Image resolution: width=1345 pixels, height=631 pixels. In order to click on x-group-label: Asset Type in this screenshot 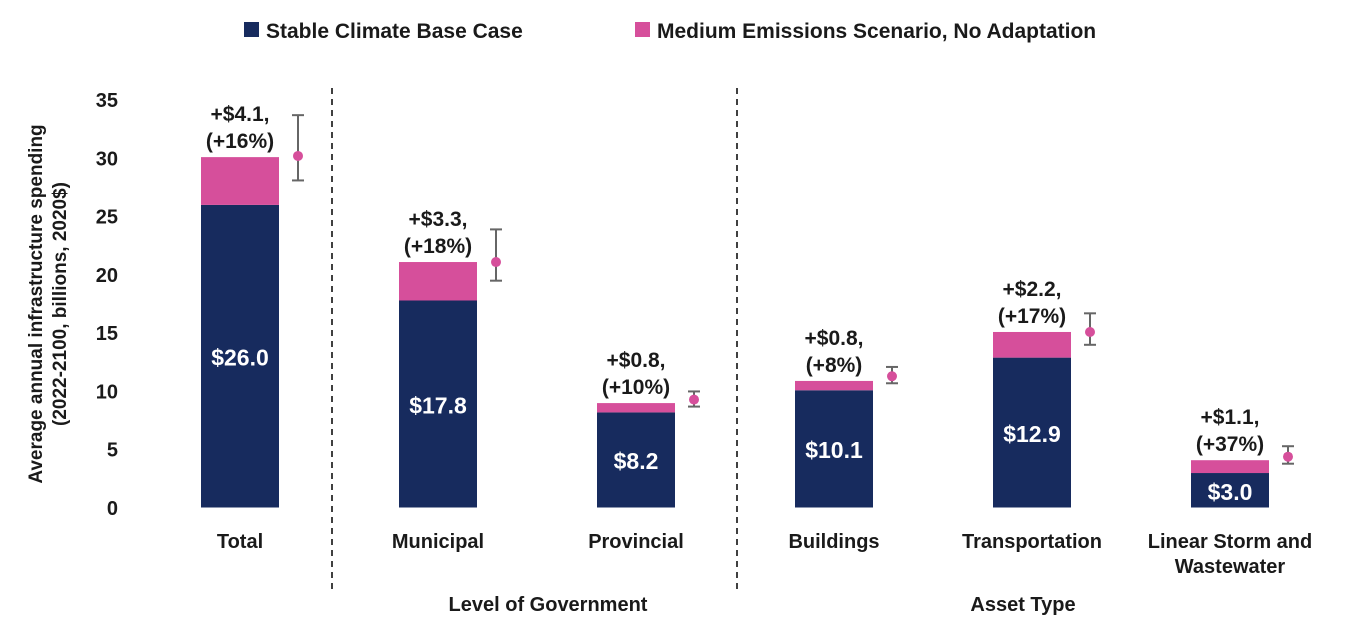, I will do `click(1022, 605)`.